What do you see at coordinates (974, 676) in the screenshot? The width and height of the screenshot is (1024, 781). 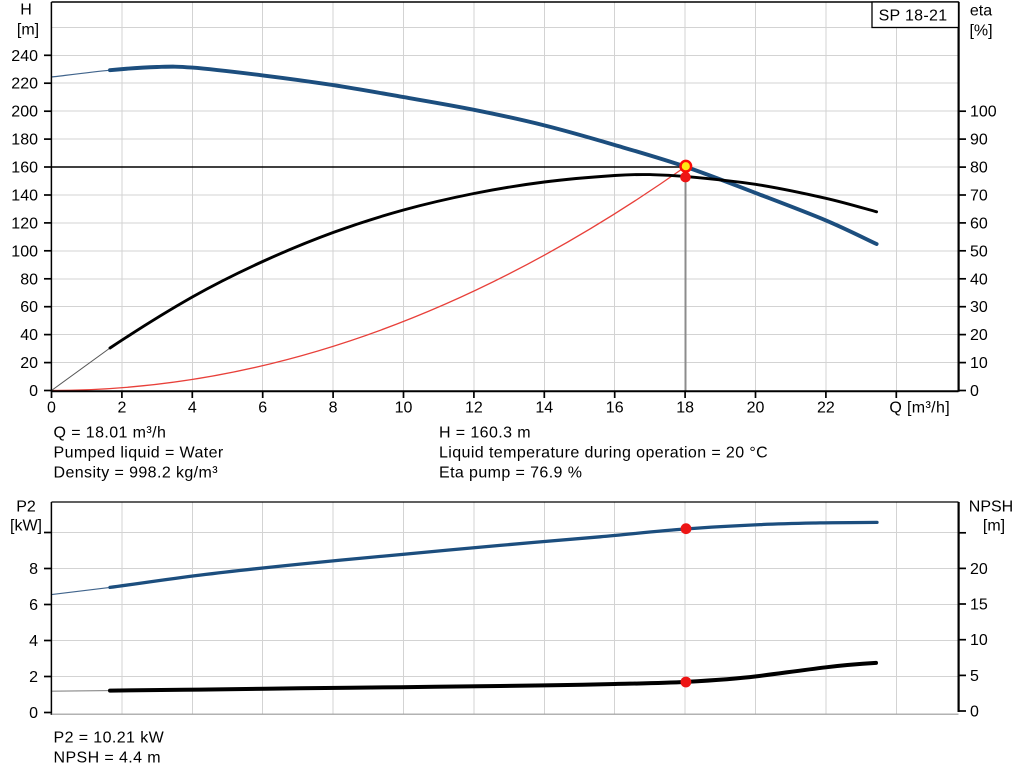 I see `svg-text: 5` at bounding box center [974, 676].